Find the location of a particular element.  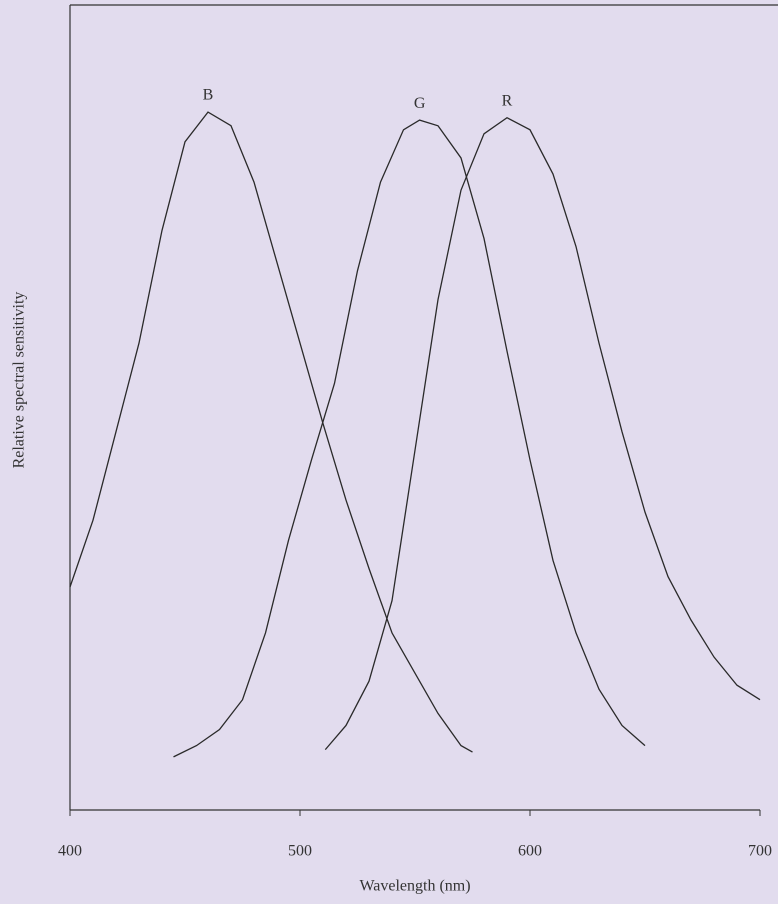

x-axis-label: Wavelength (nm) is located at coordinates (414, 886).